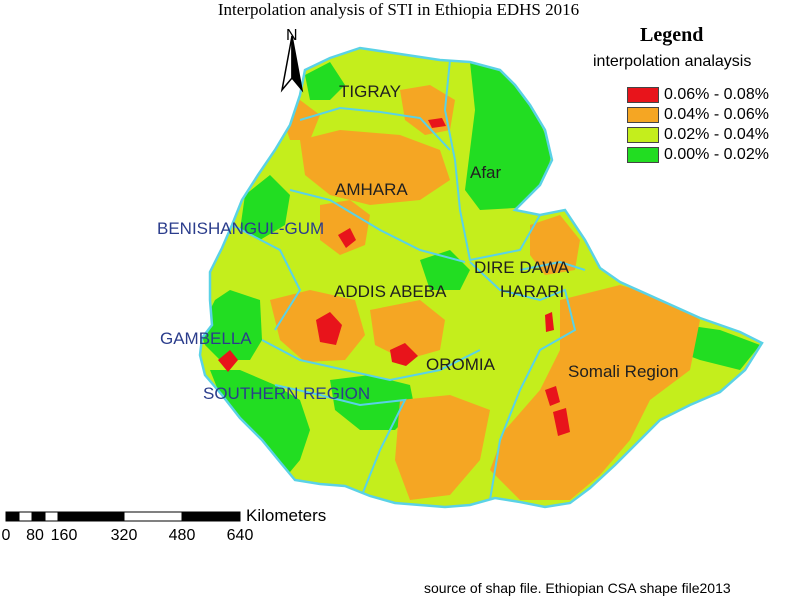  Describe the element at coordinates (64, 535) in the screenshot. I see `scale-tick: 160` at that location.